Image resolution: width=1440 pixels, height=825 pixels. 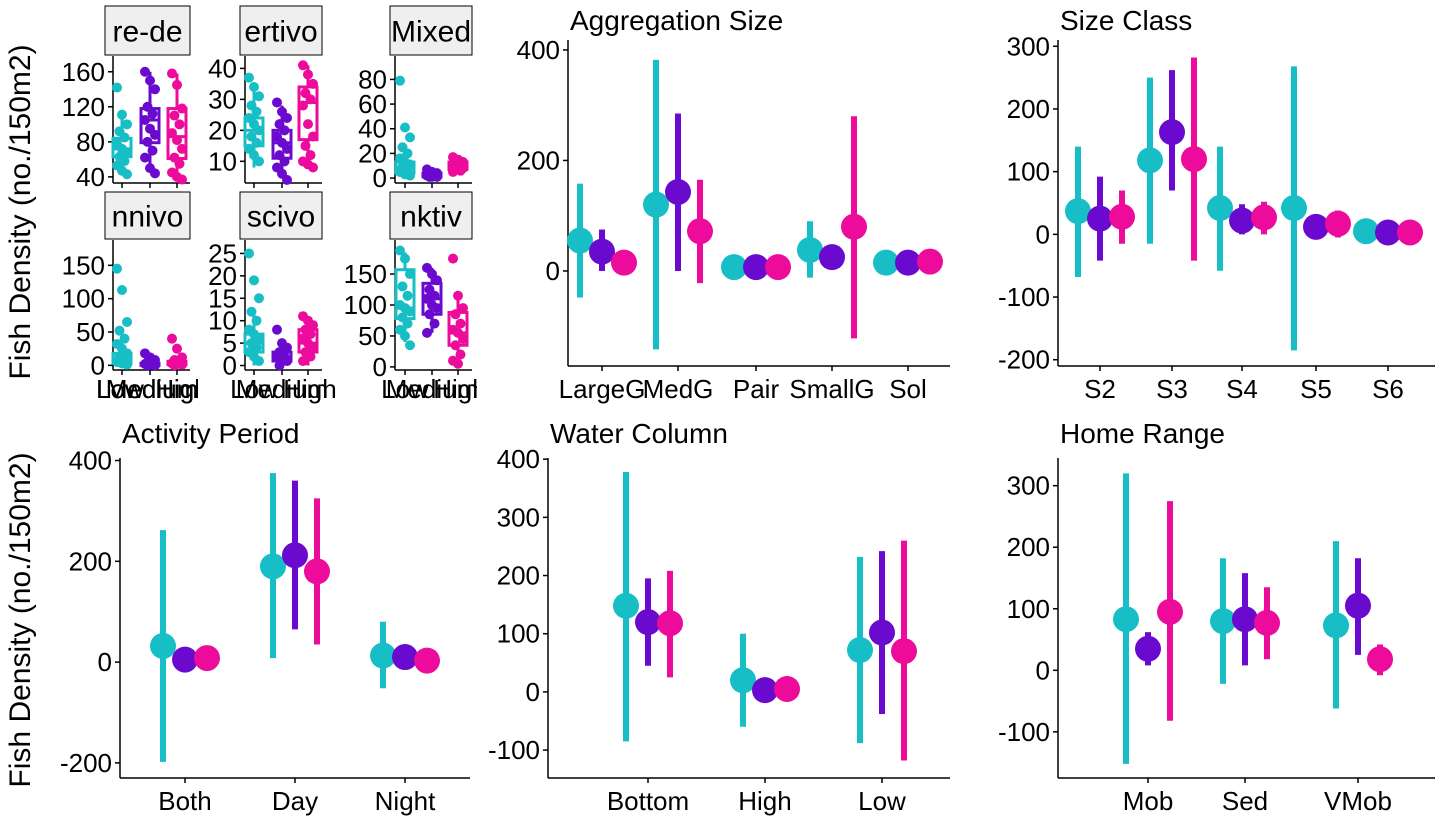 What do you see at coordinates (514, 750) in the screenshot?
I see `y-tick-label: -100` at bounding box center [514, 750].